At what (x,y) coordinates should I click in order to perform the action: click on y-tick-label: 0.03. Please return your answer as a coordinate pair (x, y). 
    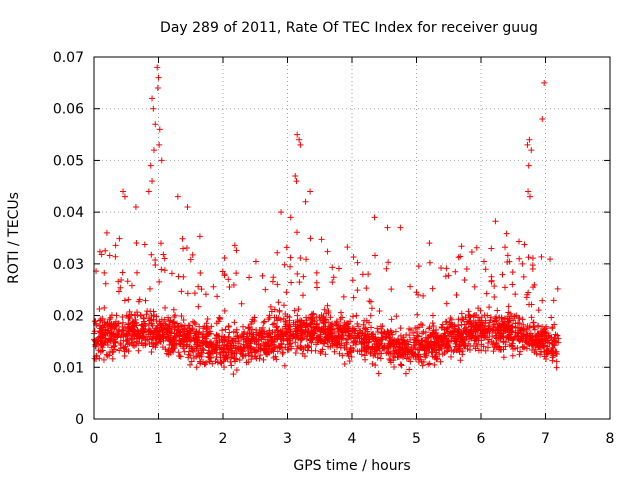
    Looking at the image, I should click on (68, 265).